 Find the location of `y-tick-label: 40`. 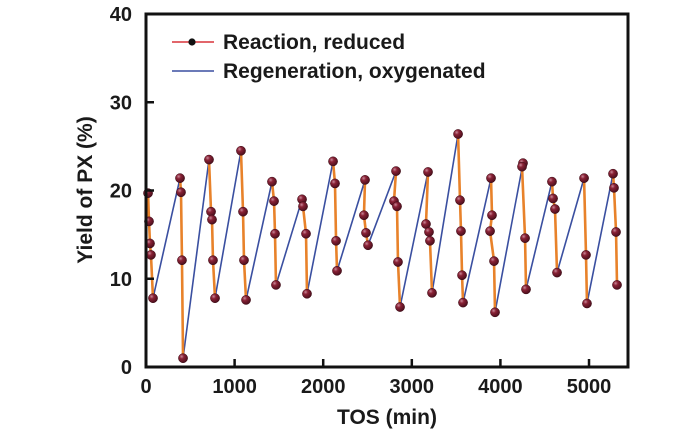

y-tick-label: 40 is located at coordinates (121, 15).